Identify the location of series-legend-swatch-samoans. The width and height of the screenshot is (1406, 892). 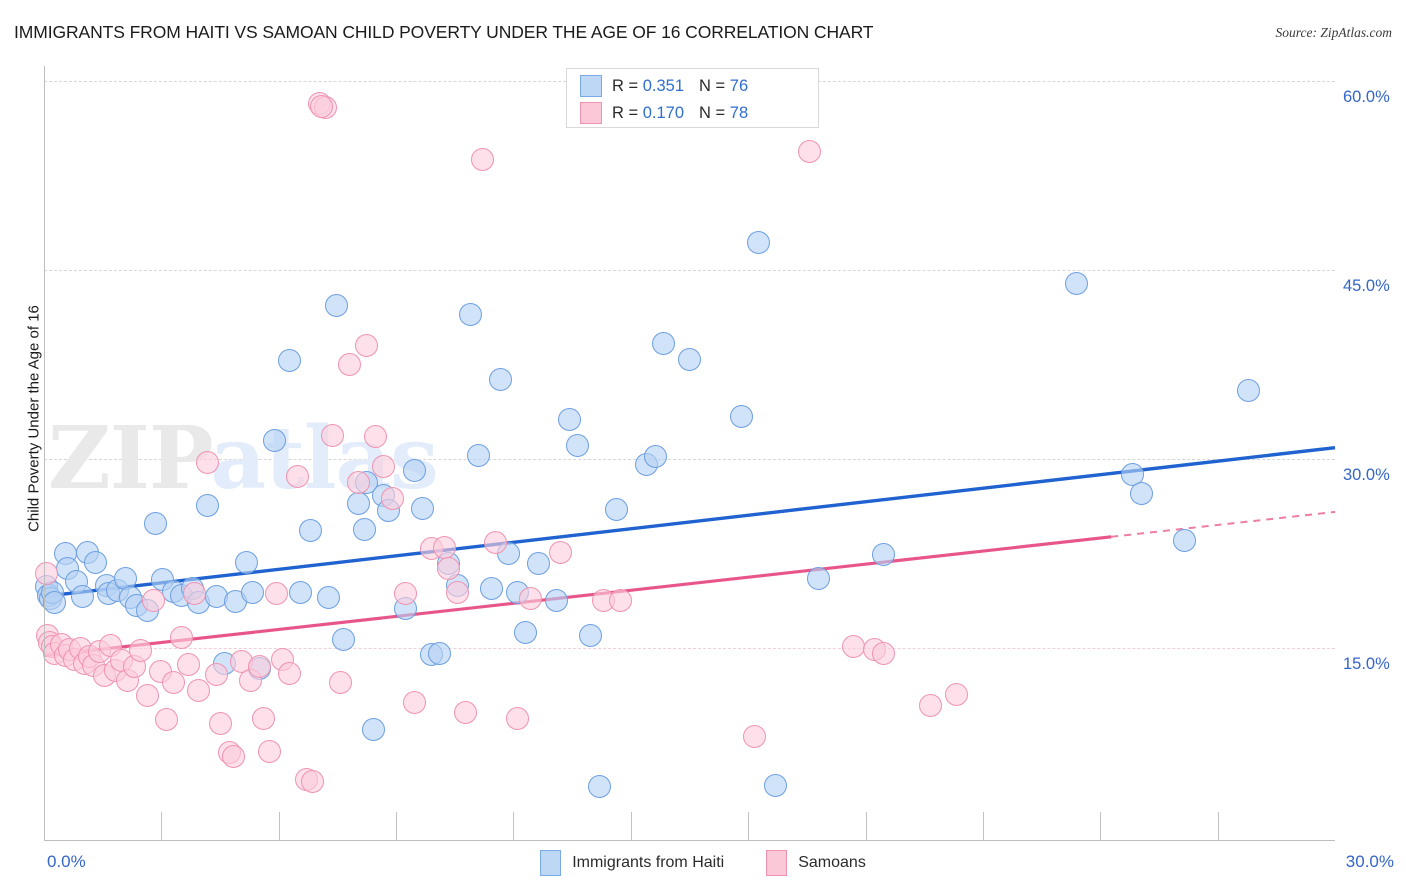
(777, 863).